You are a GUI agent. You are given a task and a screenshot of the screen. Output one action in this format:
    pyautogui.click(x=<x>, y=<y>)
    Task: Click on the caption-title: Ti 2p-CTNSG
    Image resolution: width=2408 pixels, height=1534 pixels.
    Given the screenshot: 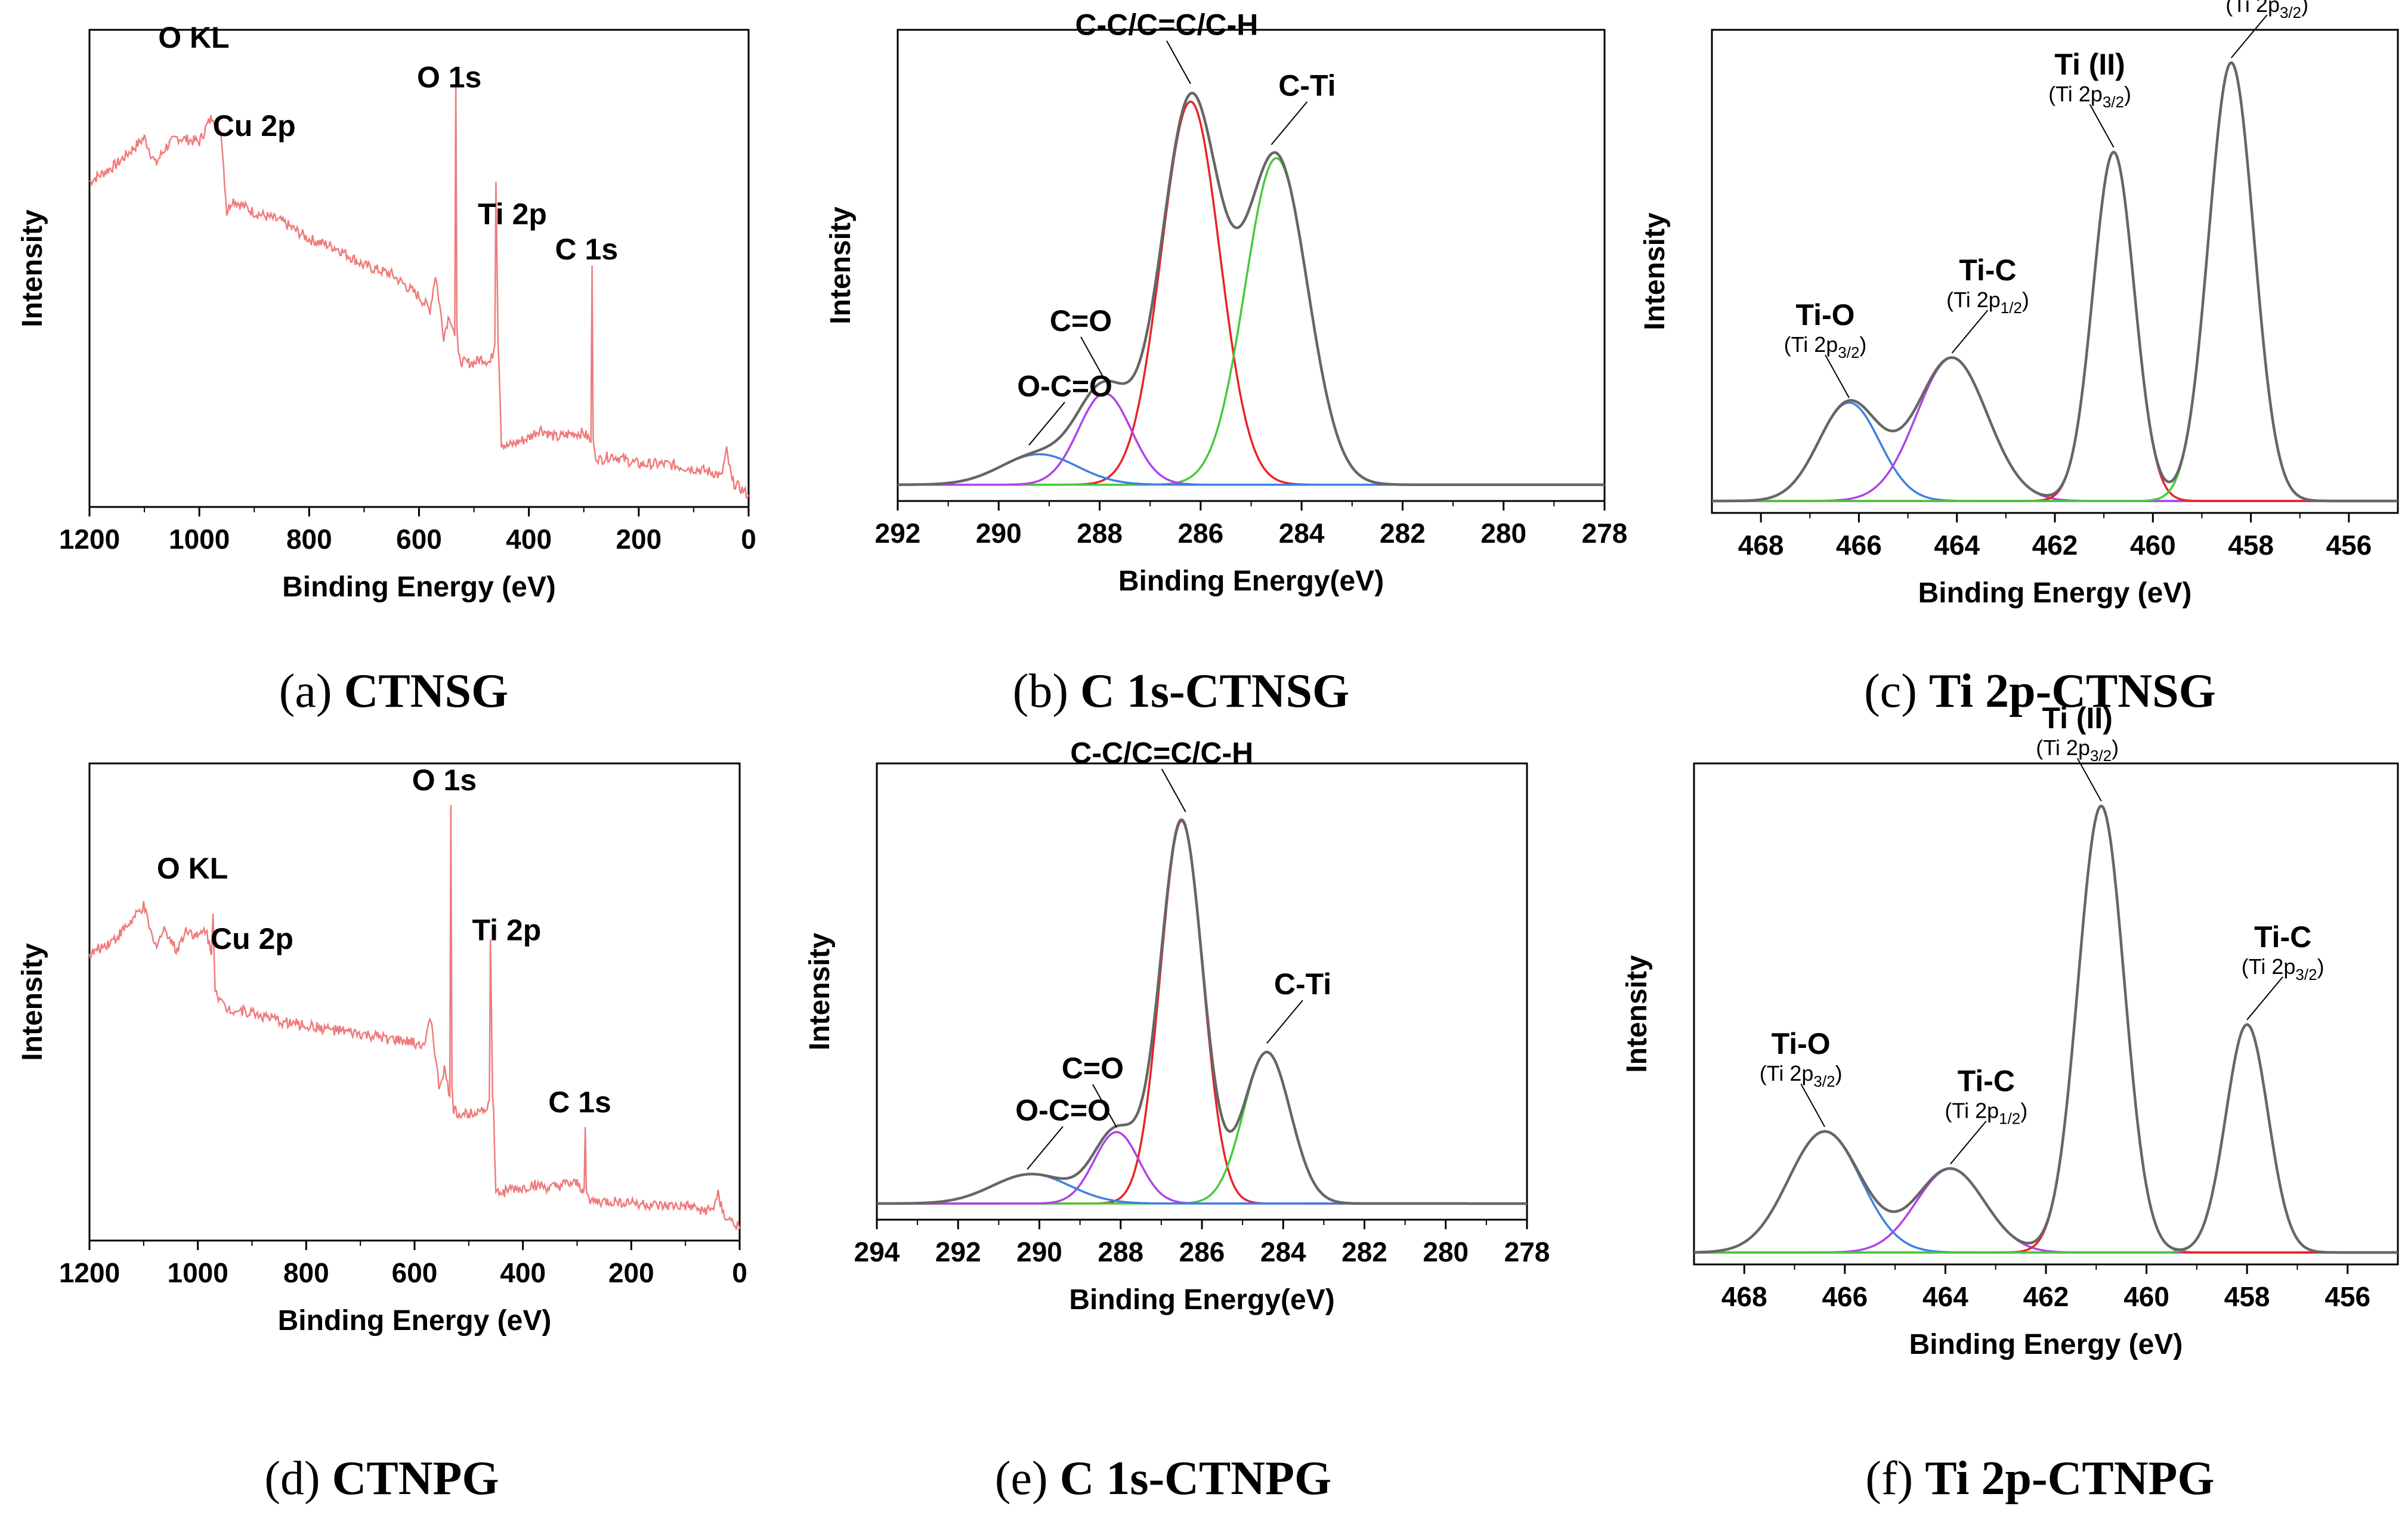 What is the action you would take?
    pyautogui.click(x=2072, y=691)
    